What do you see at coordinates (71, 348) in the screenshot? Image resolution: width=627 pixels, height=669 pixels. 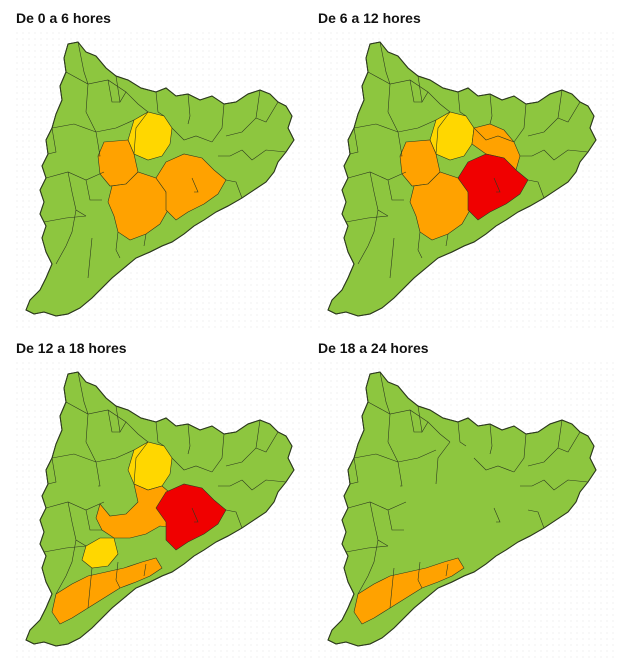 I see `panel-title: De 12 a 18 hores` at bounding box center [71, 348].